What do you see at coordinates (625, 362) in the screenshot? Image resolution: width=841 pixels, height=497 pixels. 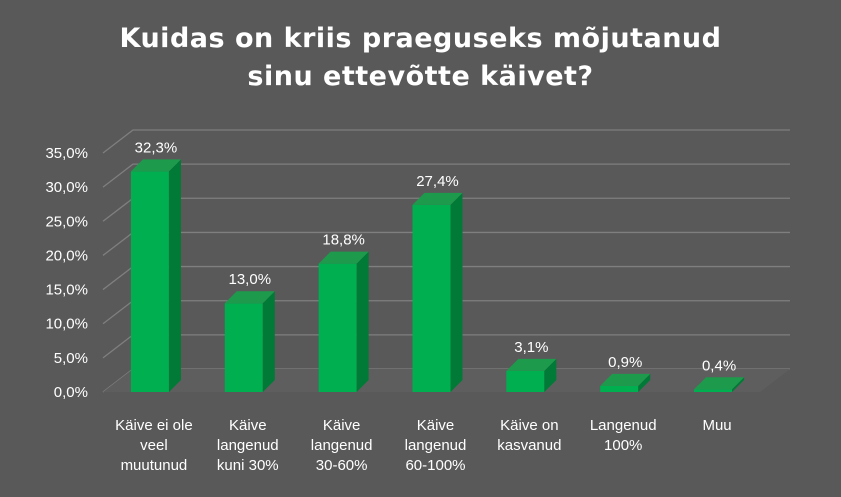 I see `data-label: 0,9%` at bounding box center [625, 362].